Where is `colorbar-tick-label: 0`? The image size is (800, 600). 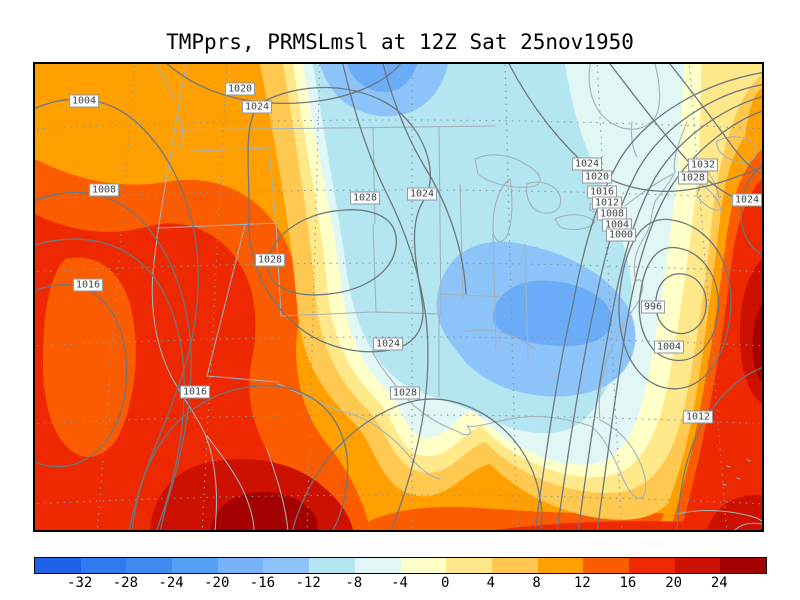 colorbar-tick-label: 0 is located at coordinates (445, 583).